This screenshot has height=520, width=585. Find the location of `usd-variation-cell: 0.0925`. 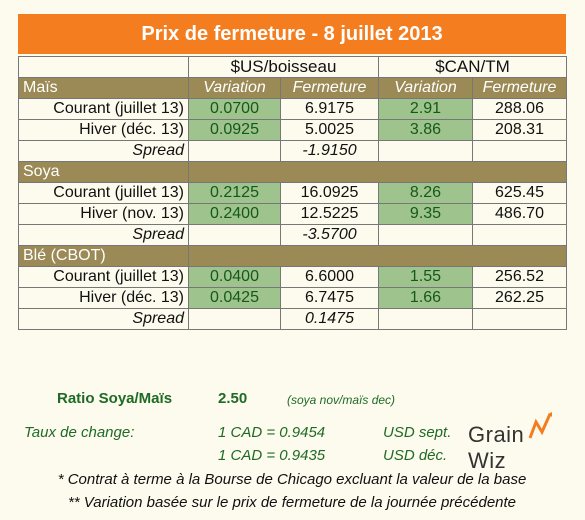

usd-variation-cell: 0.0925 is located at coordinates (234, 130).